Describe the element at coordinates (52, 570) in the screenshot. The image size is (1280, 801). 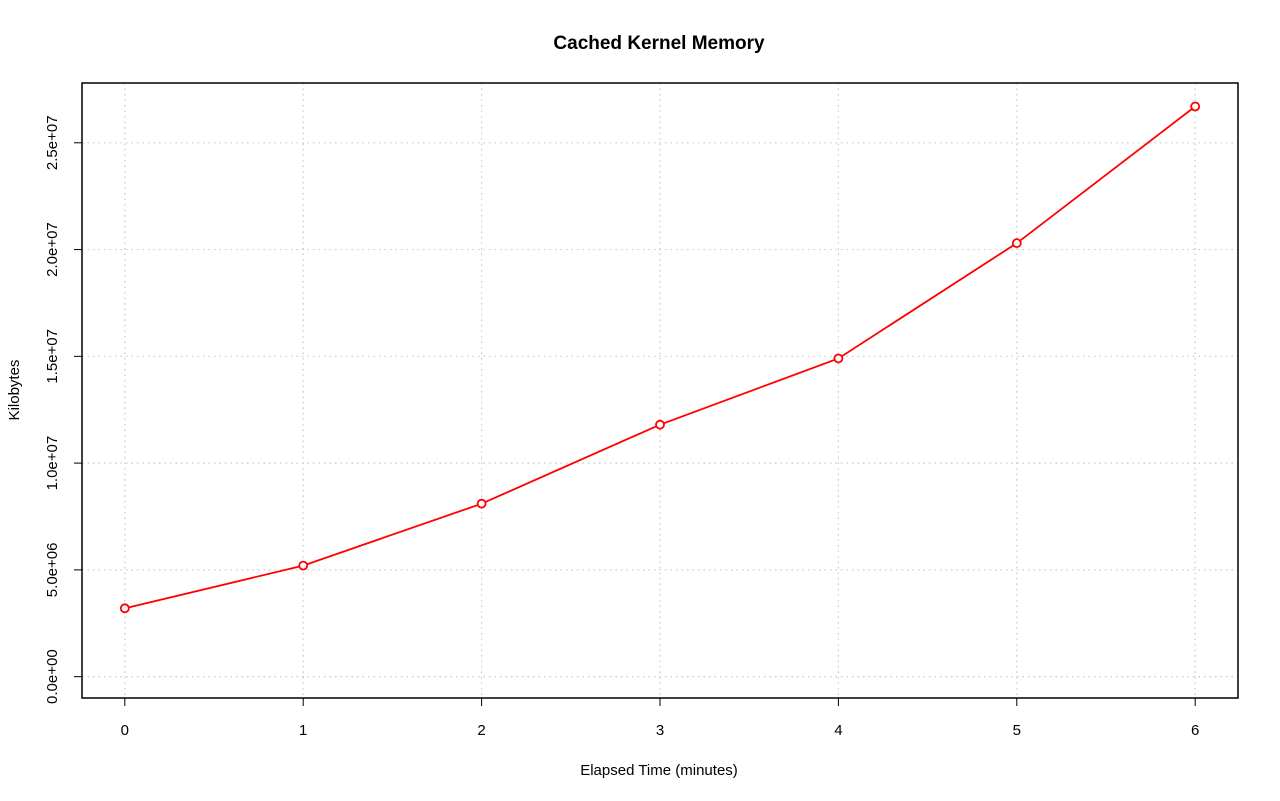
I see `y-tick-label: 5.0e+06` at that location.